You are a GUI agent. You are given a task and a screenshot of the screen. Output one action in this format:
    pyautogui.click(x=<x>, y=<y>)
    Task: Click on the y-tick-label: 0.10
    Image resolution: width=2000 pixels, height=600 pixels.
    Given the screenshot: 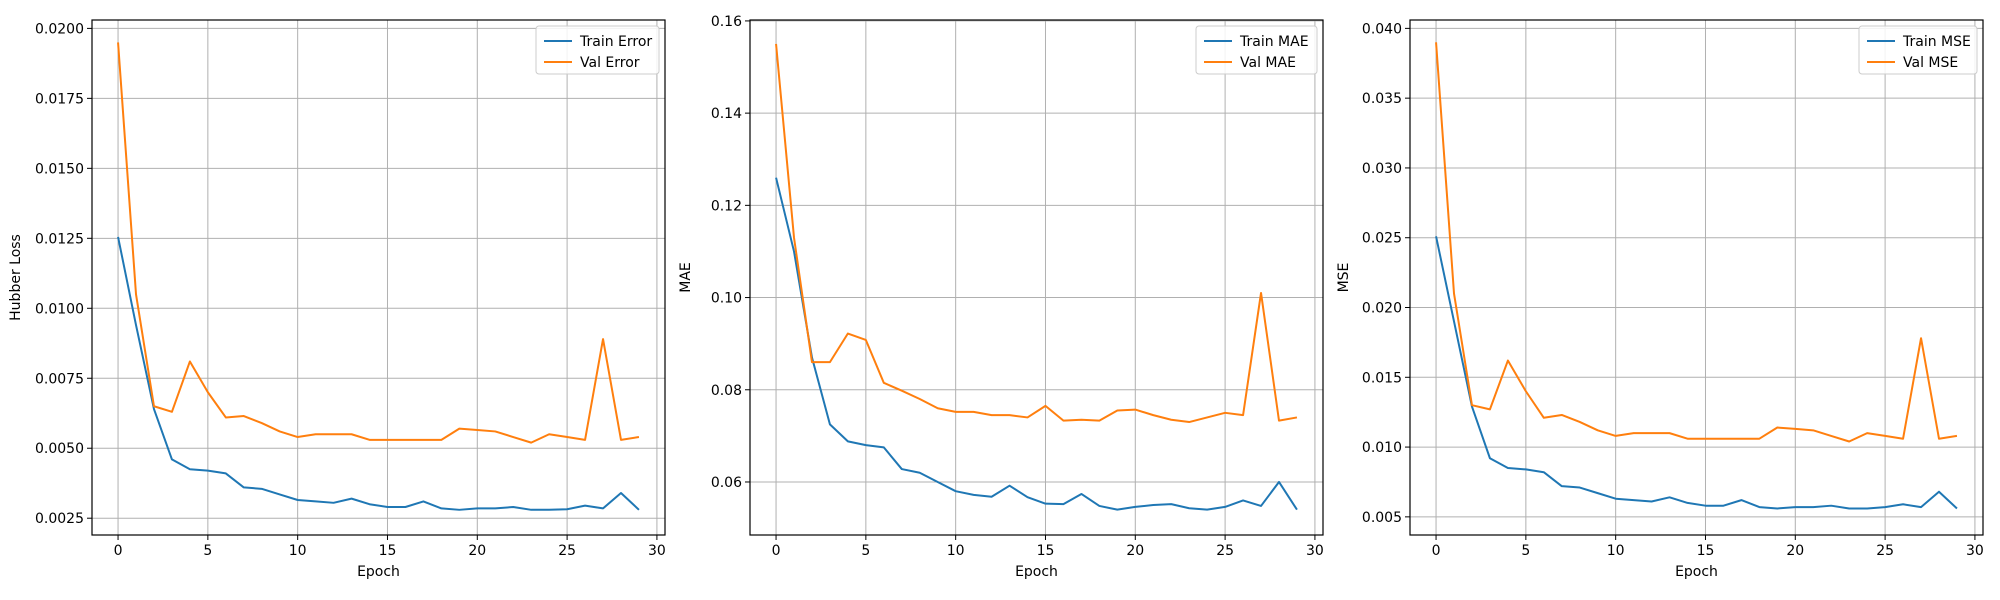 What is the action you would take?
    pyautogui.click(x=726, y=299)
    